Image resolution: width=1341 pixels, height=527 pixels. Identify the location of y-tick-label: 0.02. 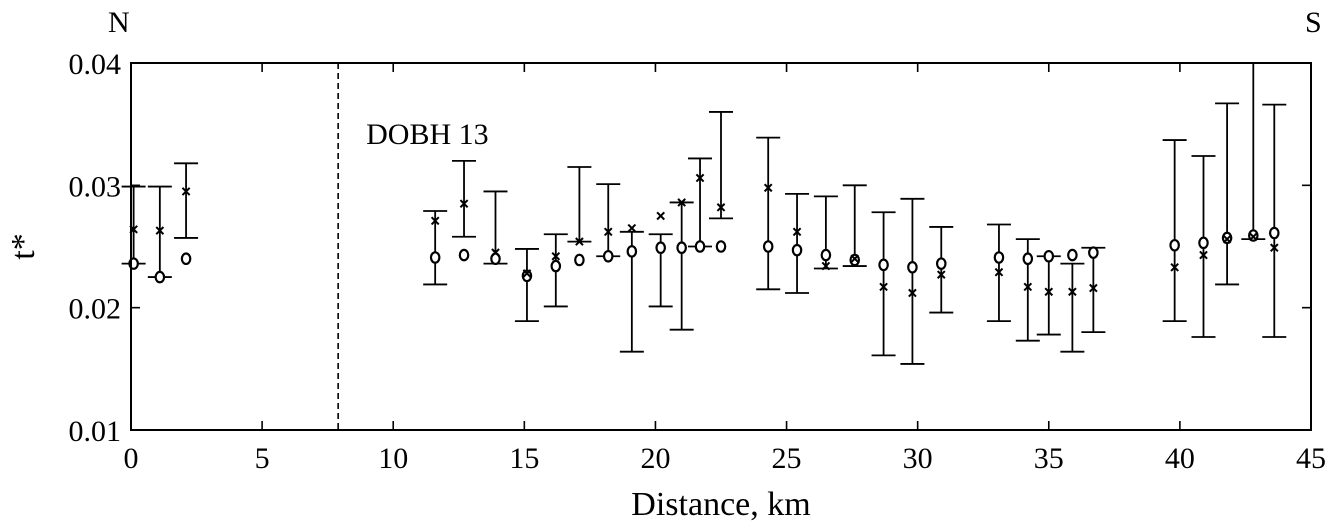
(95, 309).